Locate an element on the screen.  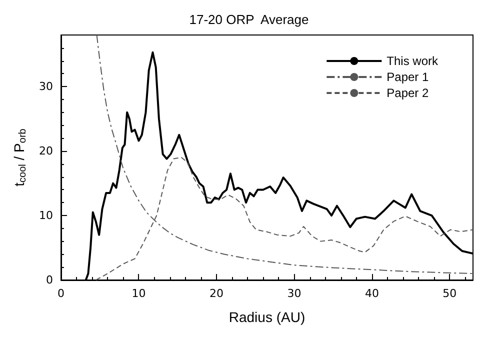
y-tick-label: 0 is located at coordinates (49, 280).